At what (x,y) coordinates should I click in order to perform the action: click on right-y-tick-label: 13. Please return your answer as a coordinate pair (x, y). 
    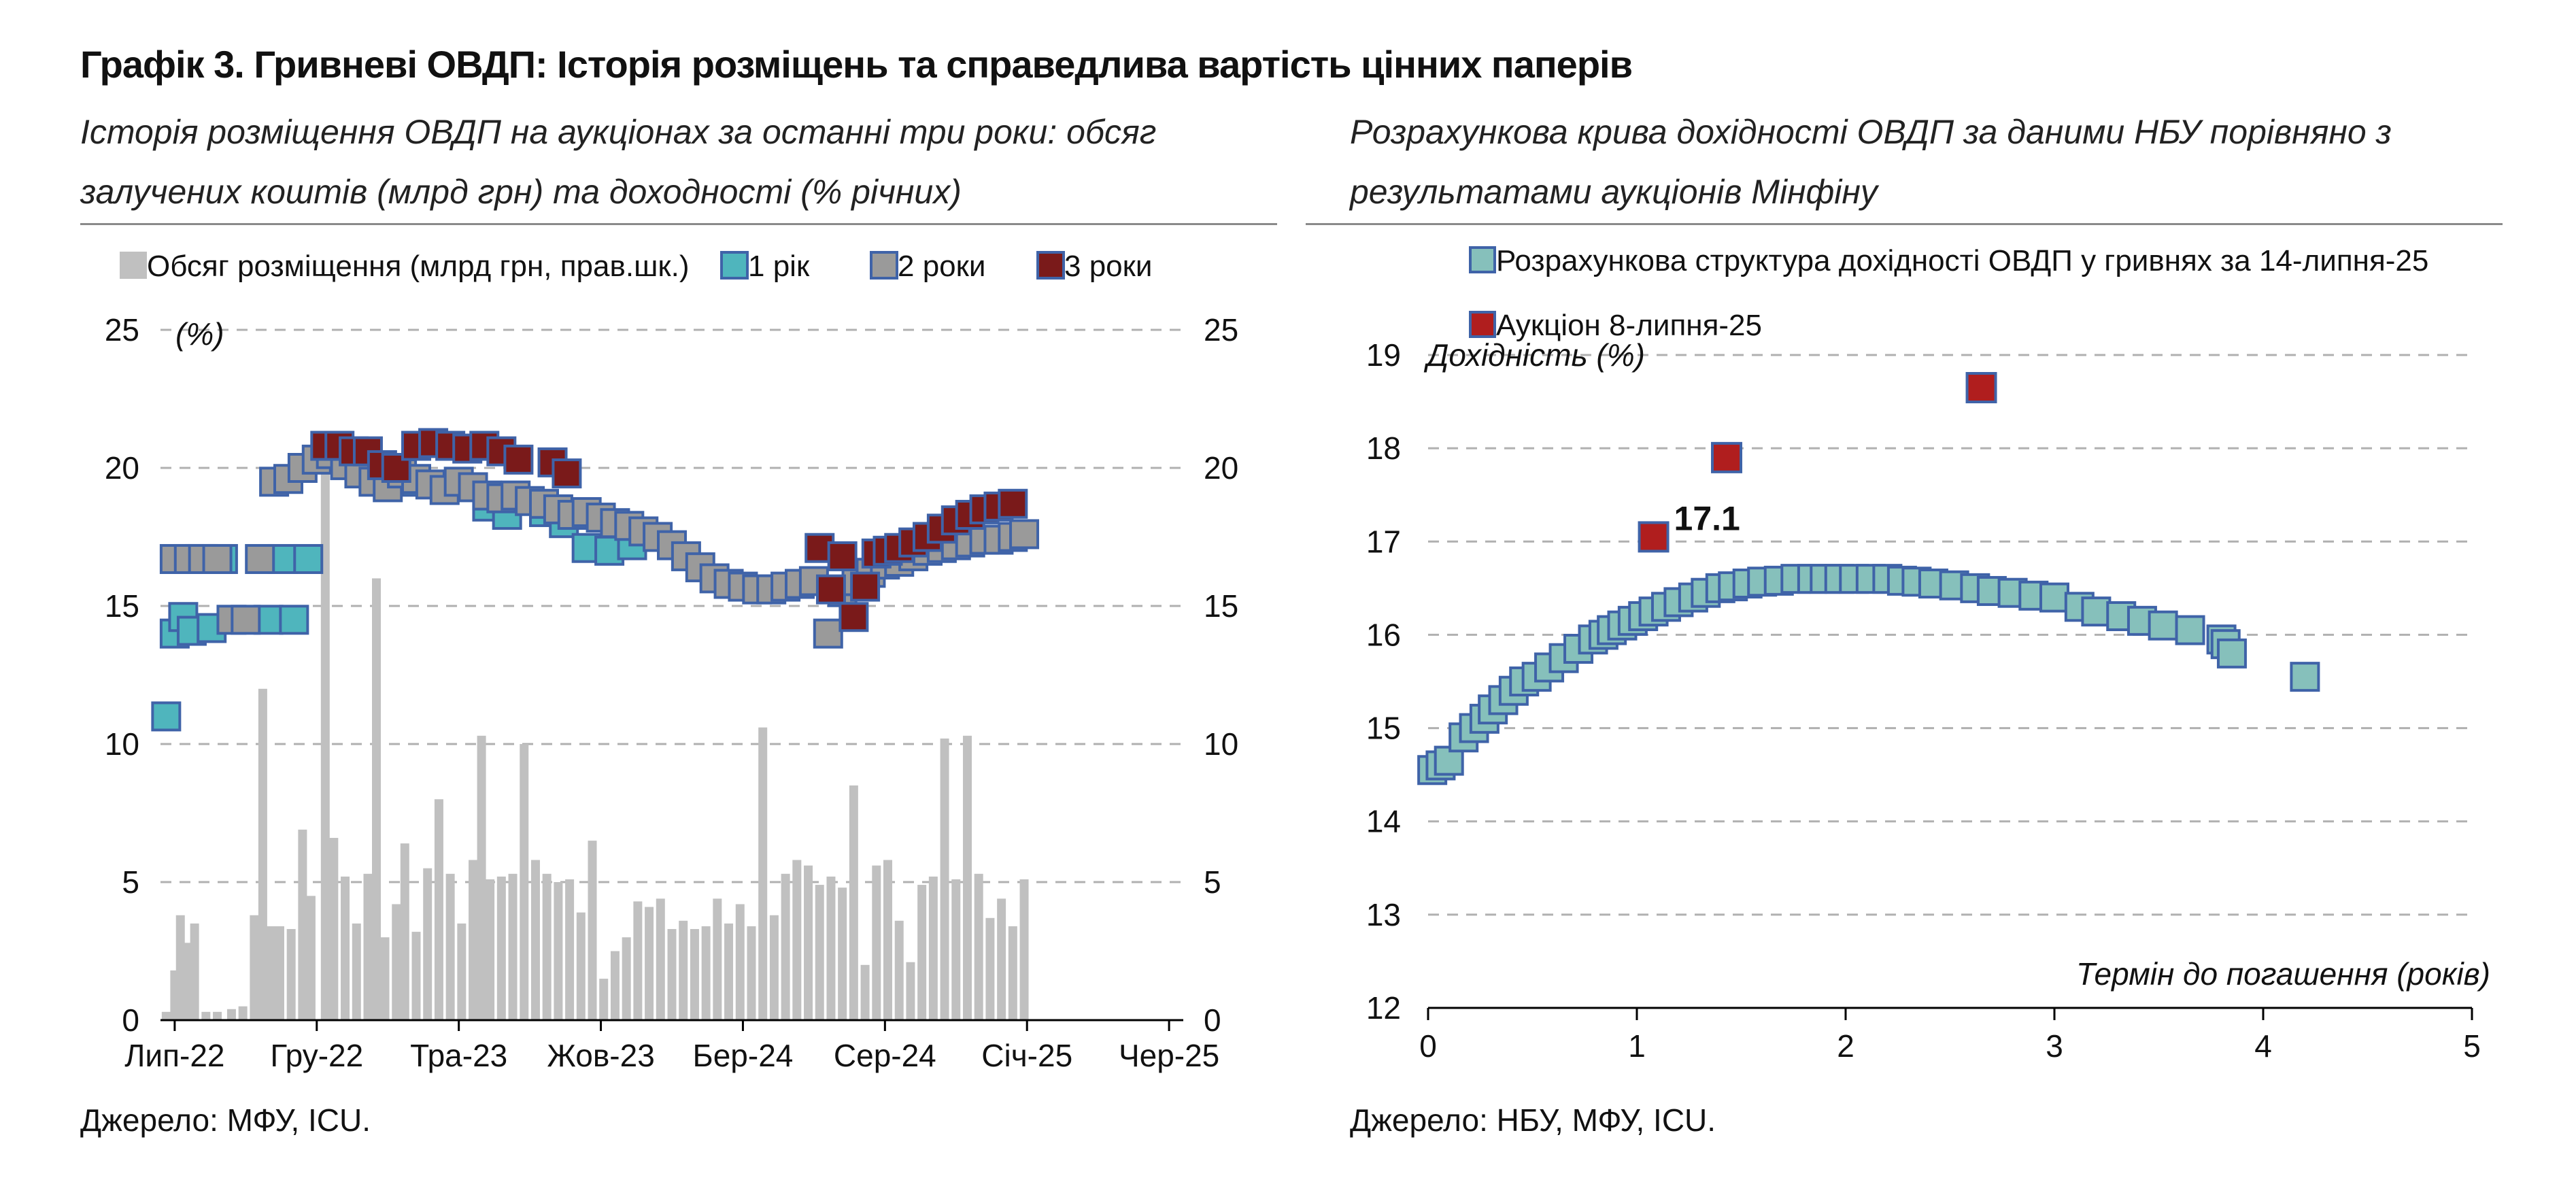
    Looking at the image, I should click on (1383, 915).